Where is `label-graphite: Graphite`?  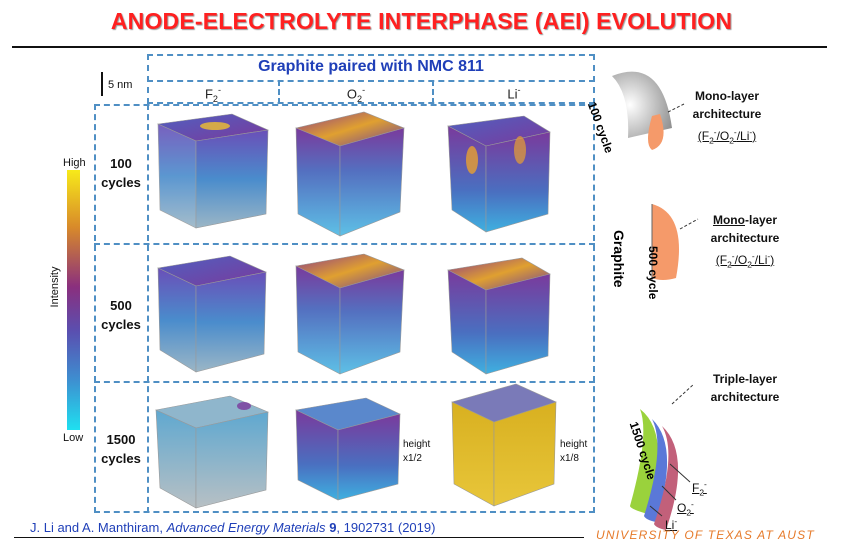
label-graphite: Graphite is located at coordinates (619, 259).